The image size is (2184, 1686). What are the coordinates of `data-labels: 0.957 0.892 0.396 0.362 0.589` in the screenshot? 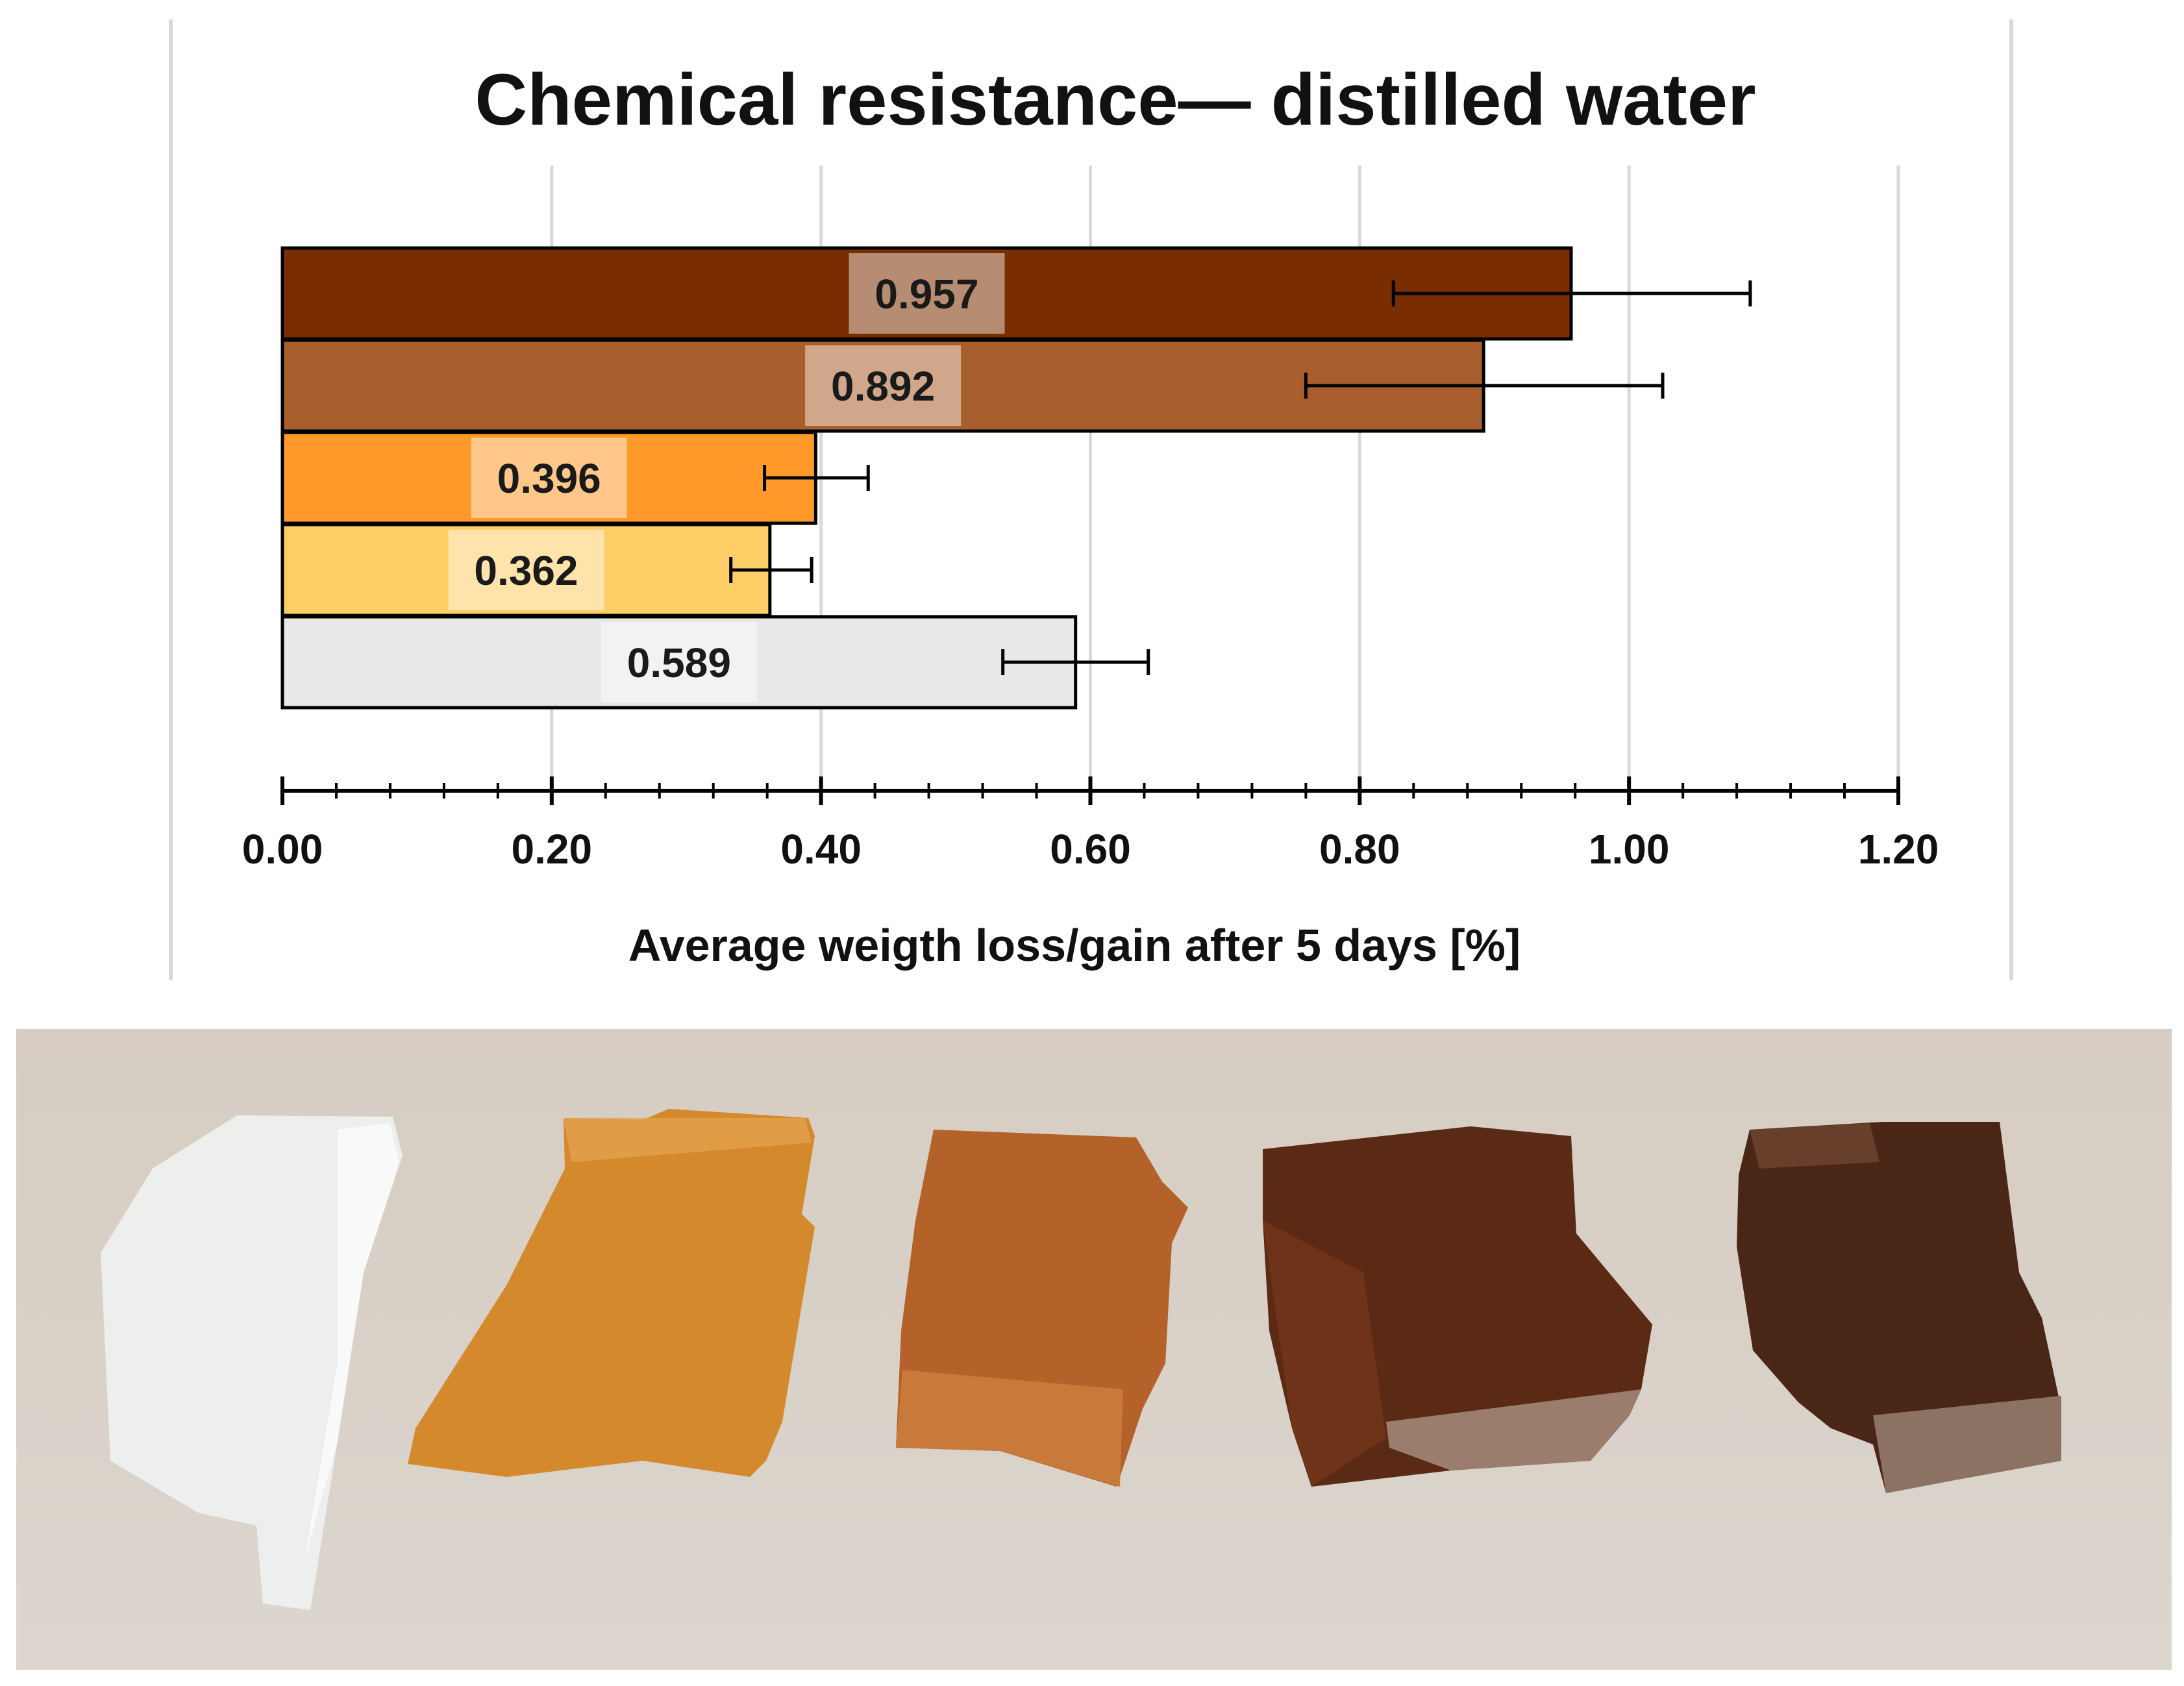 It's located at (727, 477).